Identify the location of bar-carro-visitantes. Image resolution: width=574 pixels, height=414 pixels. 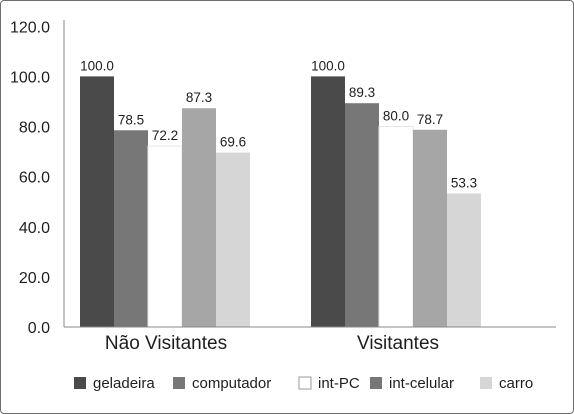
(464, 260).